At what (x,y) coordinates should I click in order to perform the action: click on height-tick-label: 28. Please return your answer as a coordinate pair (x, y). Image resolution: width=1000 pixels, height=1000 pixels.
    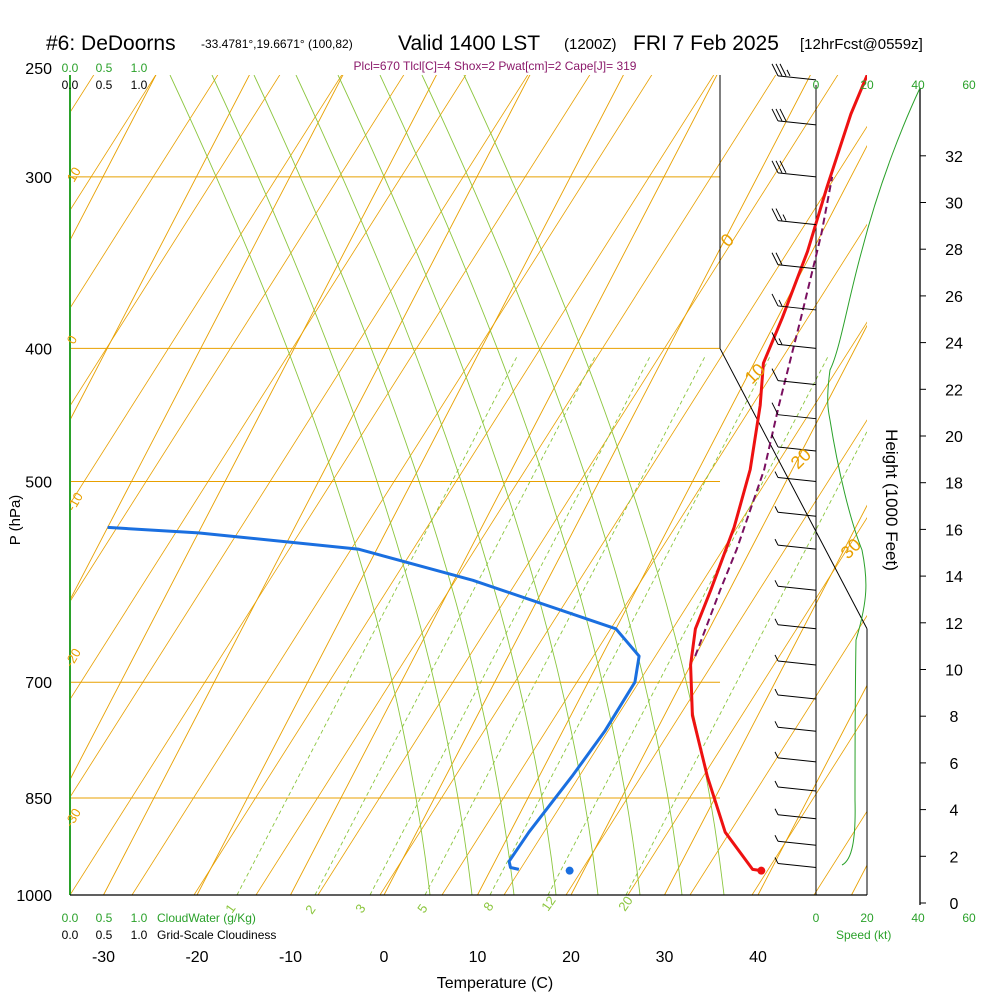
    Looking at the image, I should click on (954, 250).